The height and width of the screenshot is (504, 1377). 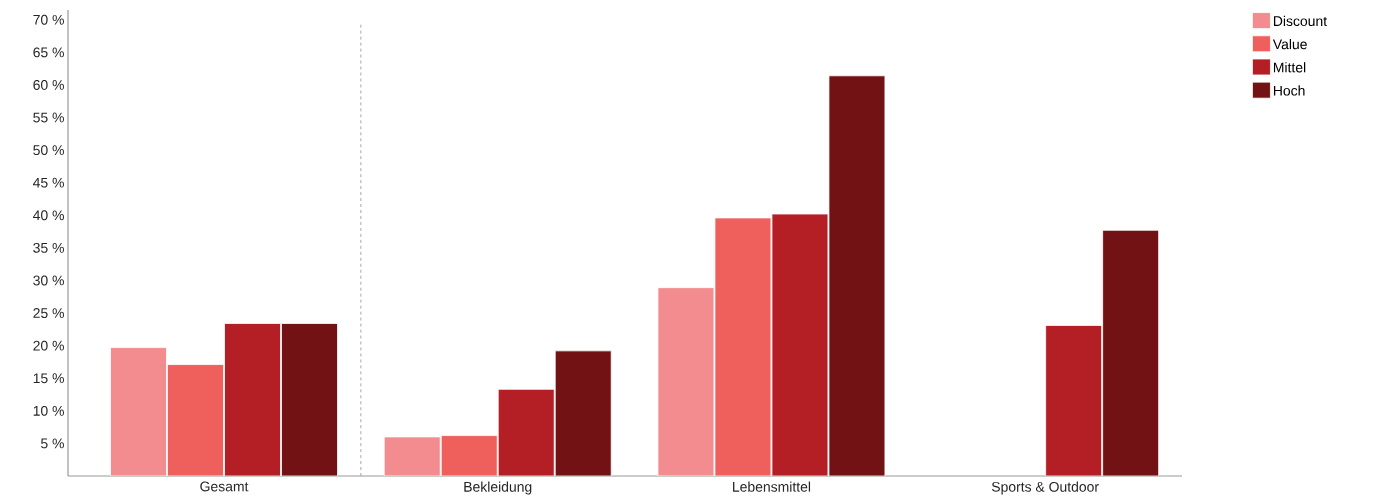 I want to click on y-tick-label: 65 %, so click(x=48, y=52).